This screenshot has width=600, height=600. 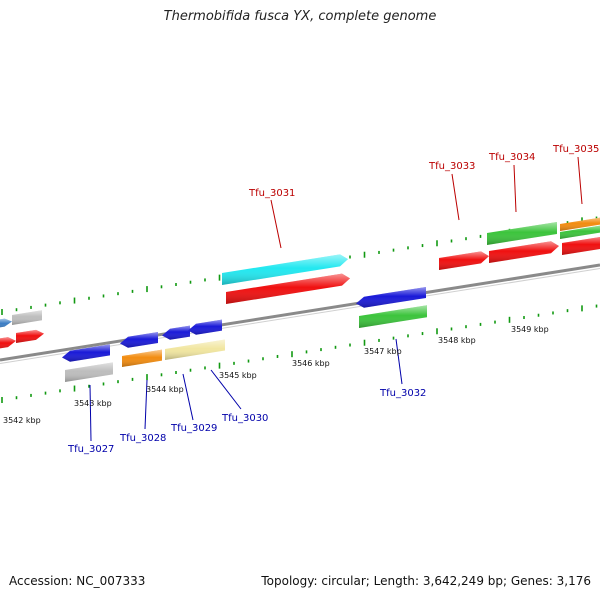 What do you see at coordinates (575, 149) in the screenshot?
I see `gene-label-tfu-3035: Tfu_3035` at bounding box center [575, 149].